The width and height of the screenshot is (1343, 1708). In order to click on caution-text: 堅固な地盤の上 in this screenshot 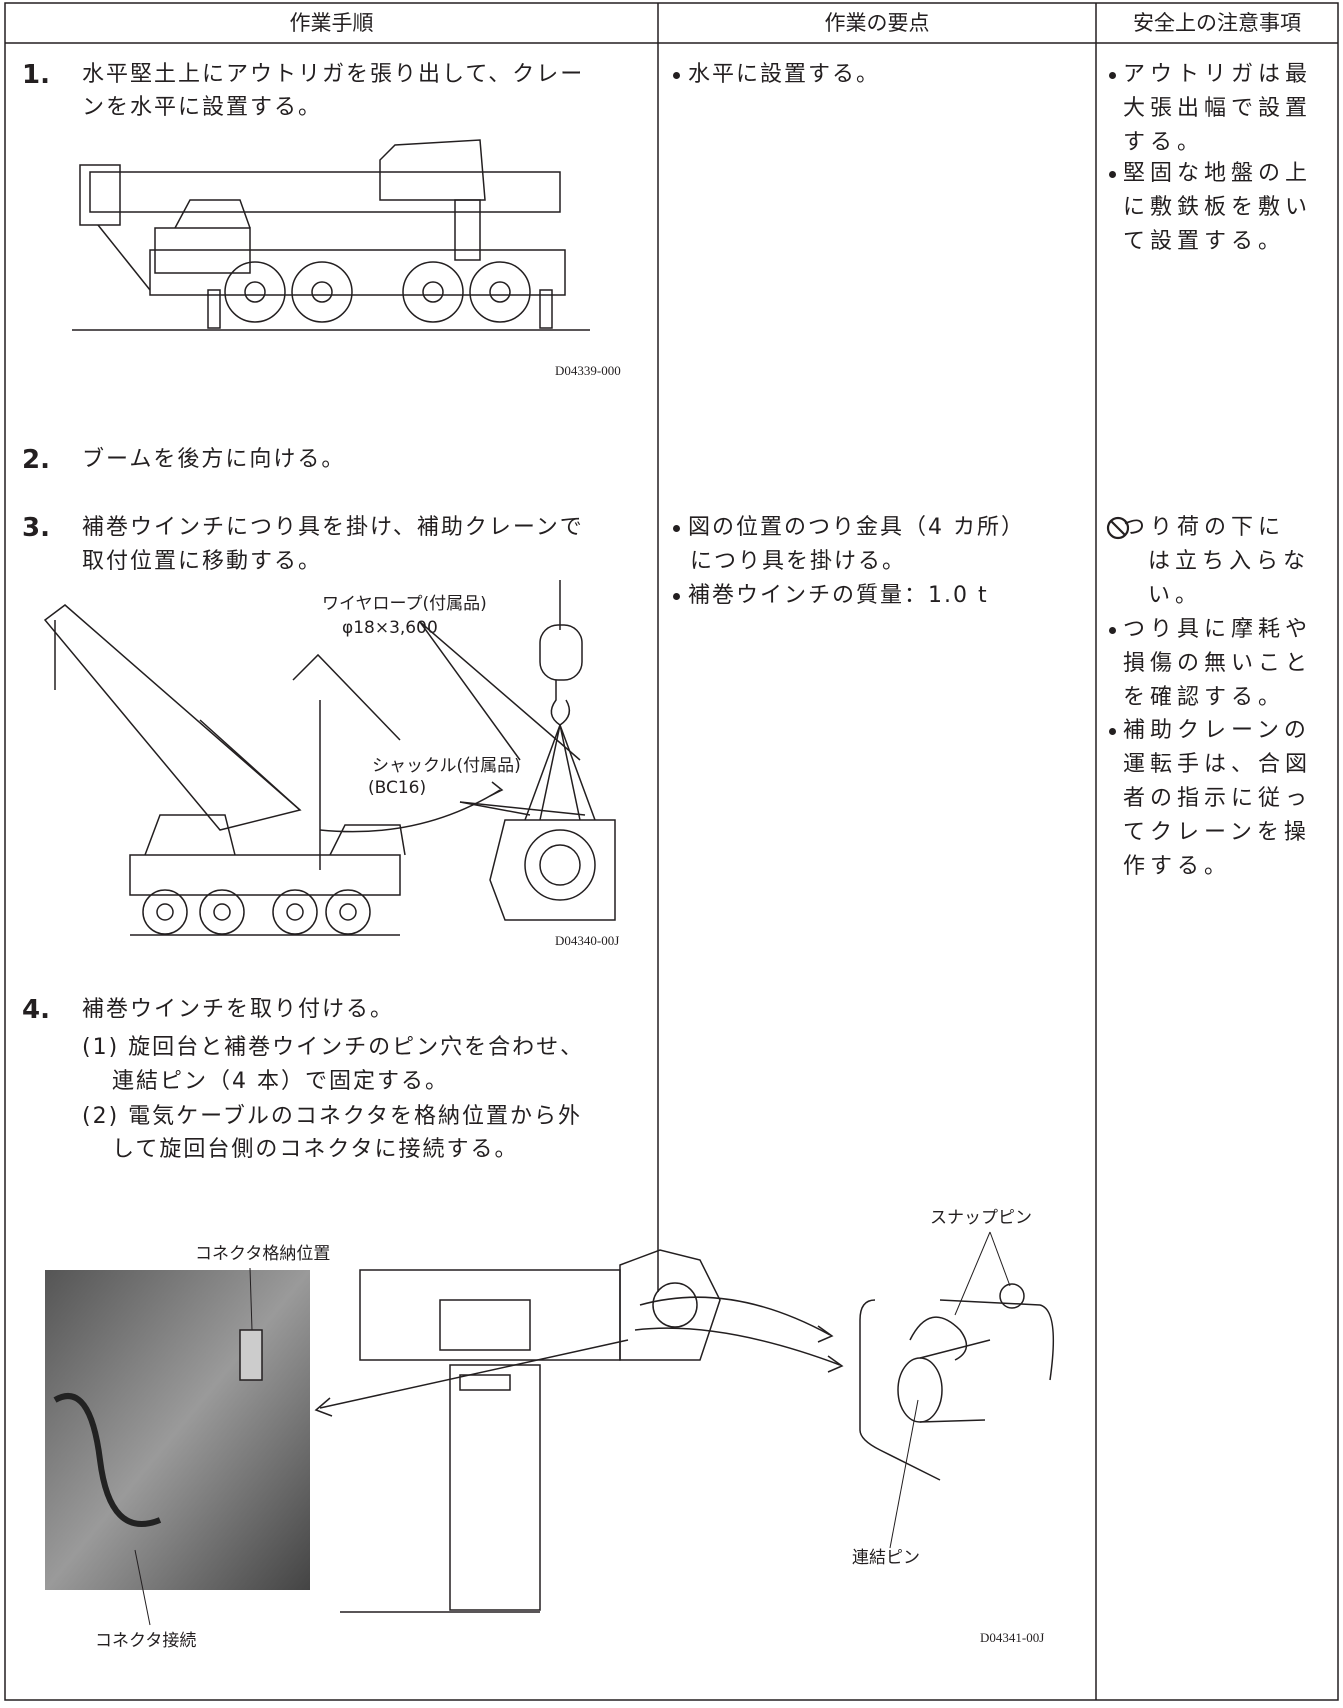, I will do `click(1218, 173)`.